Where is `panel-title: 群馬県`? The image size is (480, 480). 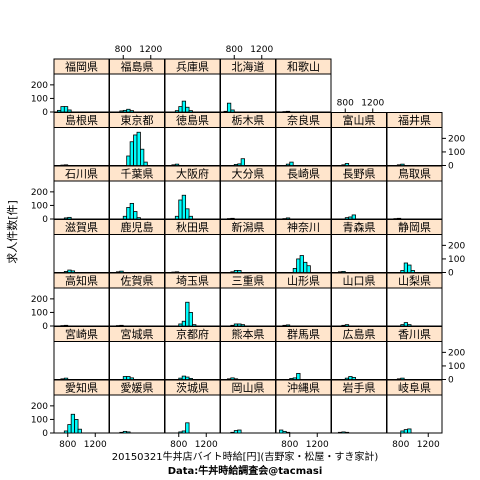
panel-title: 群馬県 is located at coordinates (303, 334).